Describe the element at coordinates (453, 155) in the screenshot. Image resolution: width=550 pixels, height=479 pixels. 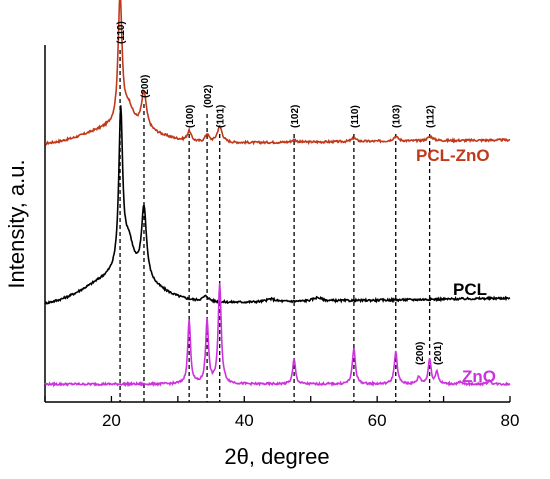
I see `series-label-pcl-zno: PCL-ZnO` at that location.